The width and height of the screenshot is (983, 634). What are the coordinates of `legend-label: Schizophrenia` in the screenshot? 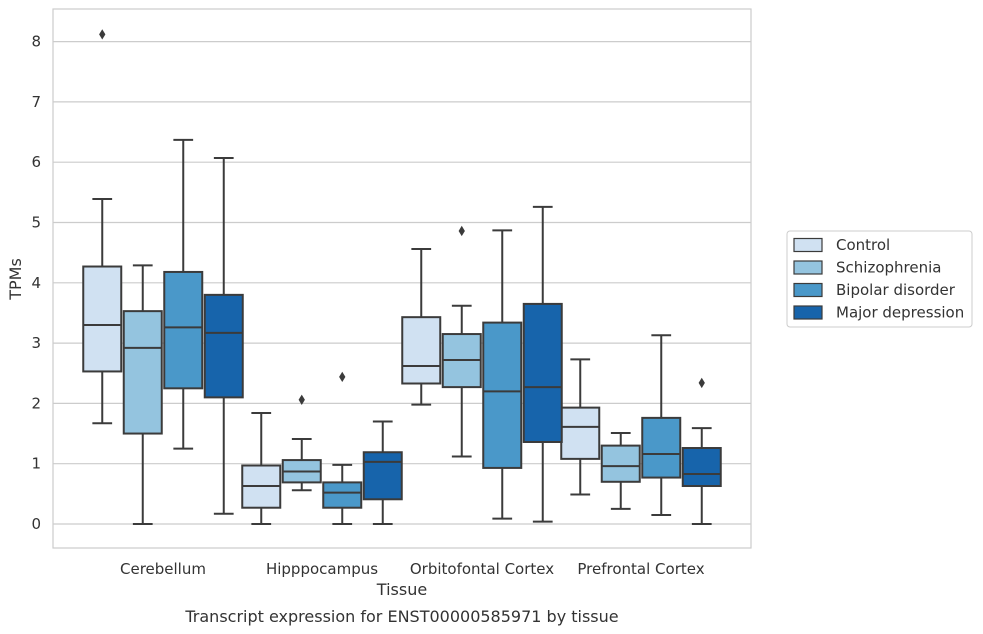 It's located at (888, 268).